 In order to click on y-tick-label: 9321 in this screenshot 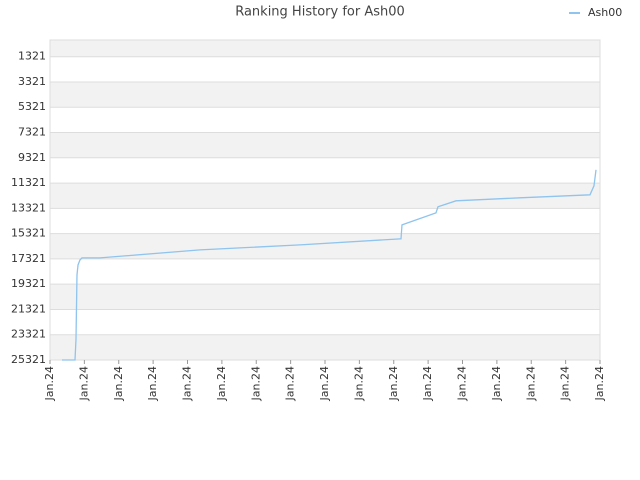, I will do `click(32, 157)`.